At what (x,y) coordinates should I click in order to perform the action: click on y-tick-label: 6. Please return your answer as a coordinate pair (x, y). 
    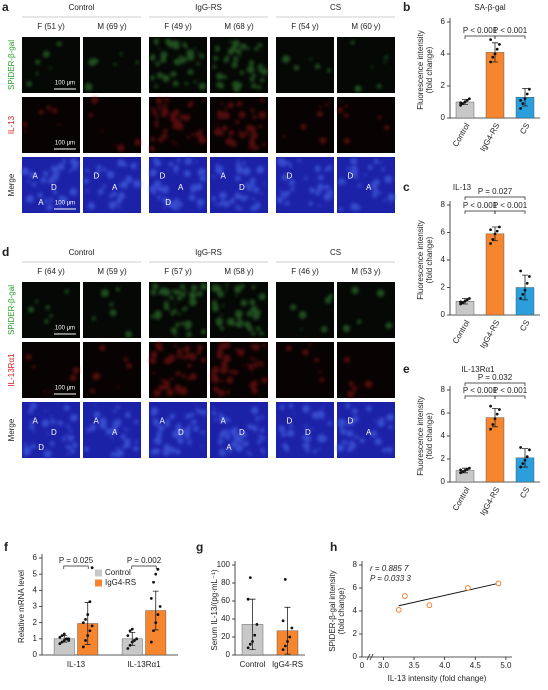
    Looking at the image, I should click on (443, 21).